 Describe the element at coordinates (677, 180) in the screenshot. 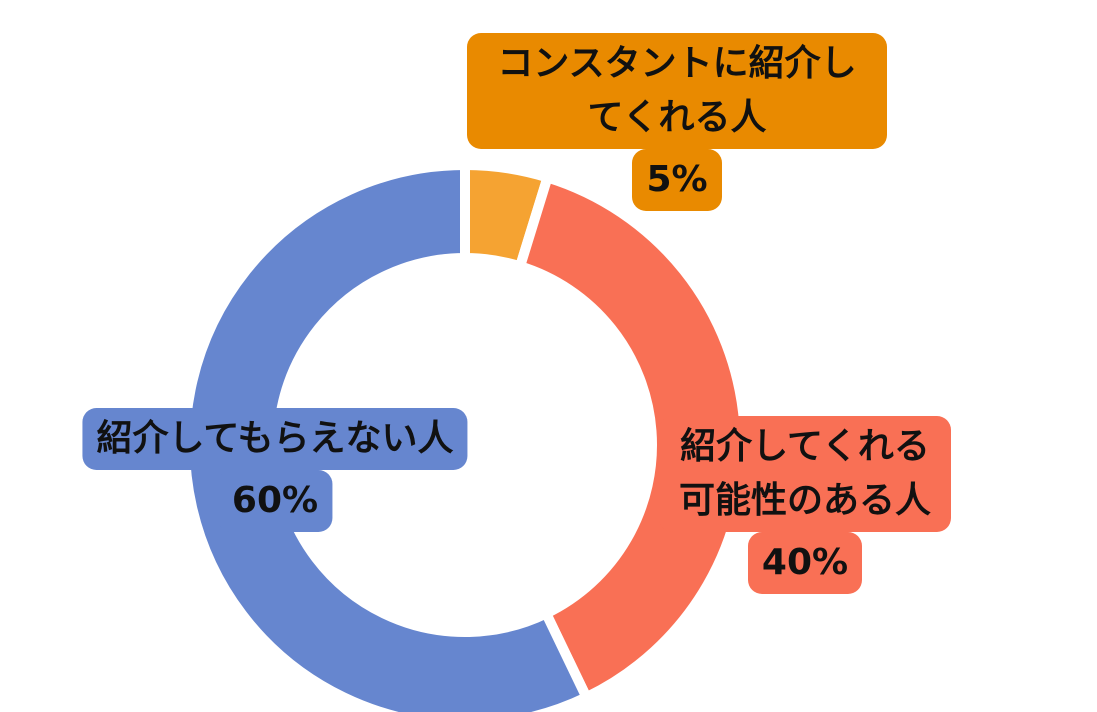

I see `value-label: 5%` at that location.